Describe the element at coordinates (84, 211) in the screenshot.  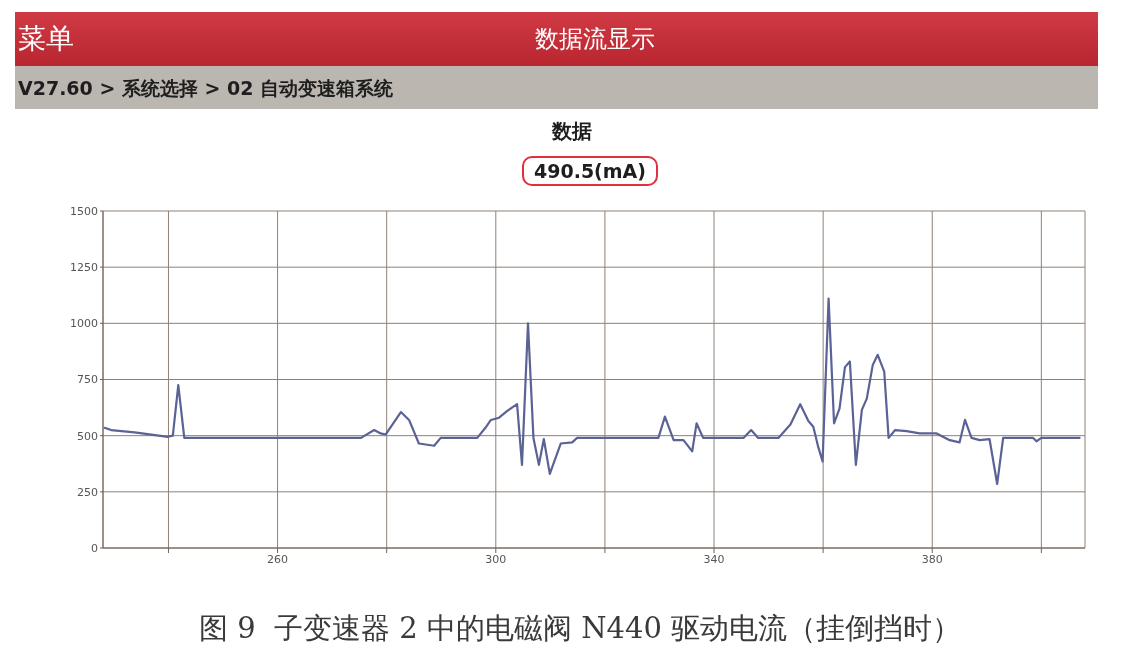
I see `y-tick-label: 1500` at that location.